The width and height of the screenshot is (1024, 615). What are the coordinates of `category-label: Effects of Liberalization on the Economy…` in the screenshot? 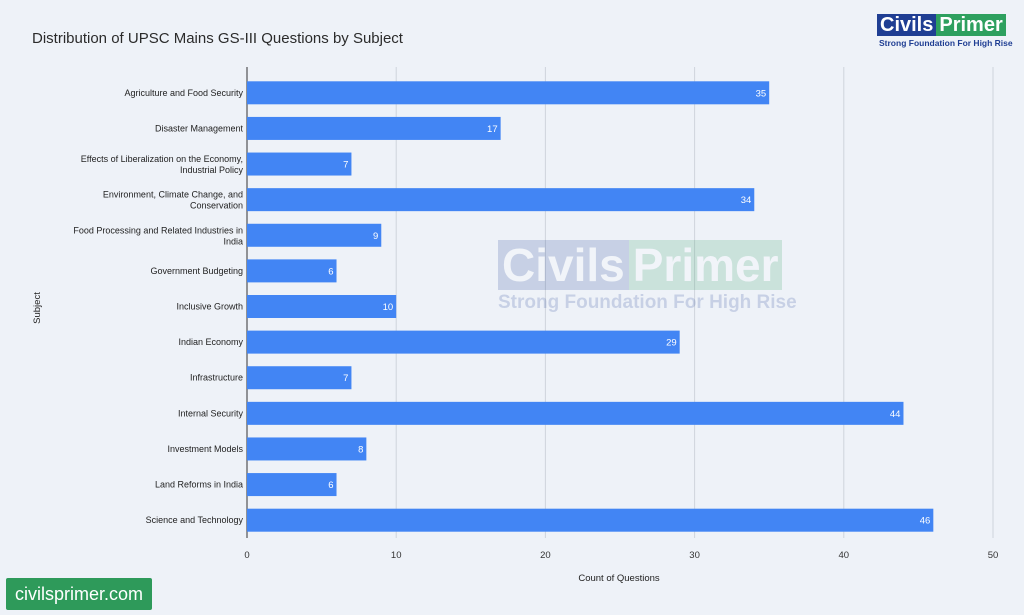 It's located at (162, 164).